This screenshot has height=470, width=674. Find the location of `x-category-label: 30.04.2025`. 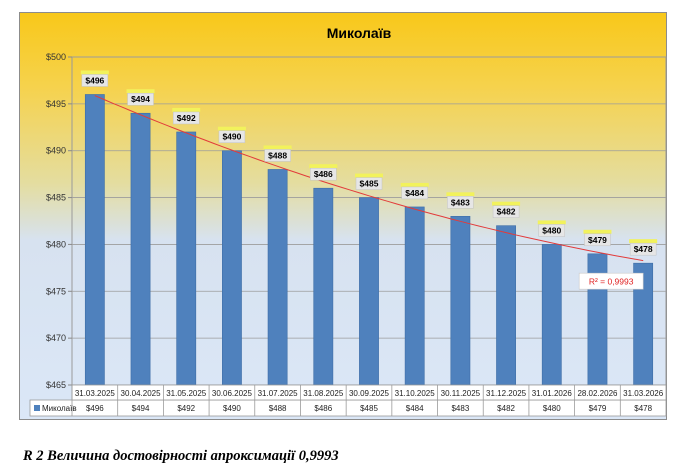

x-category-label: 30.04.2025 is located at coordinates (141, 393).